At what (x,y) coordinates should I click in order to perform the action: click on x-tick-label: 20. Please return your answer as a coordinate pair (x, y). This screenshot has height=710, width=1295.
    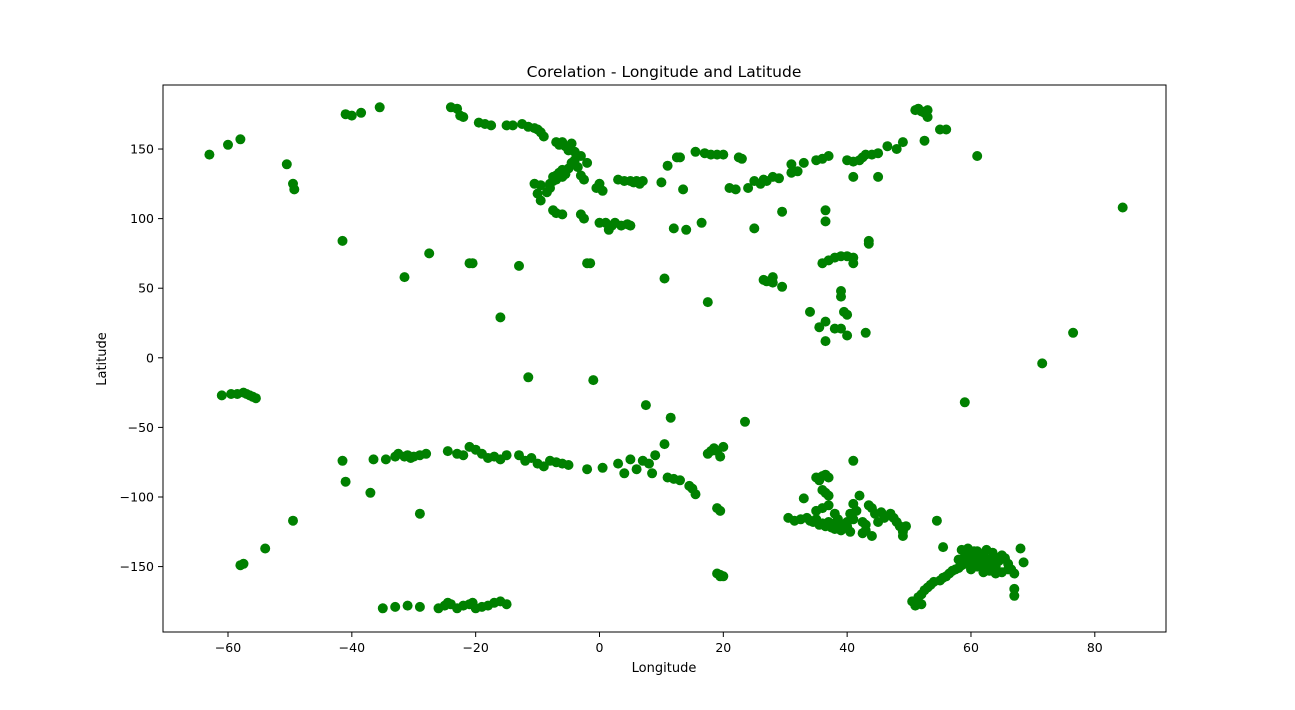
    Looking at the image, I should click on (723, 647).